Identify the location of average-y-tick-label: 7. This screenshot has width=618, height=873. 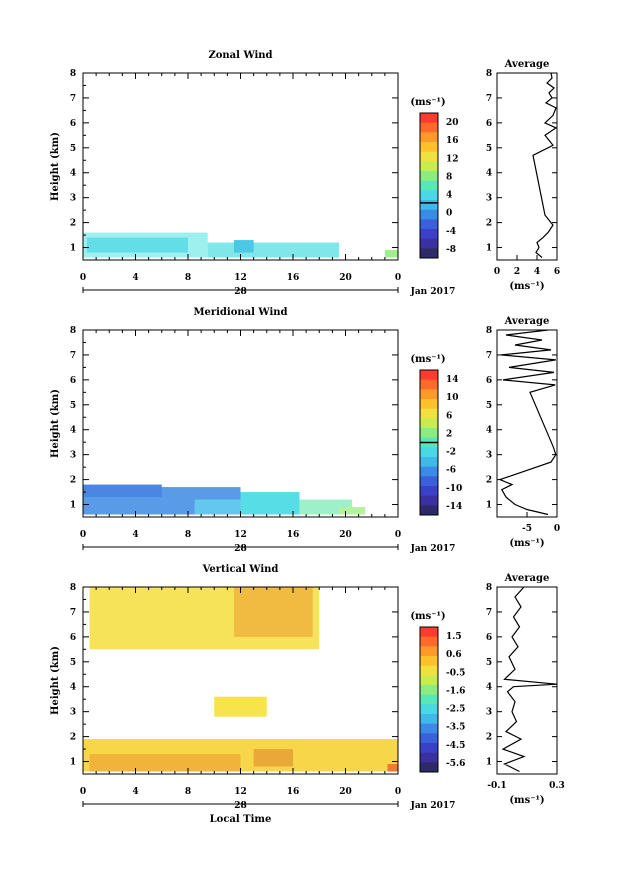
(489, 356).